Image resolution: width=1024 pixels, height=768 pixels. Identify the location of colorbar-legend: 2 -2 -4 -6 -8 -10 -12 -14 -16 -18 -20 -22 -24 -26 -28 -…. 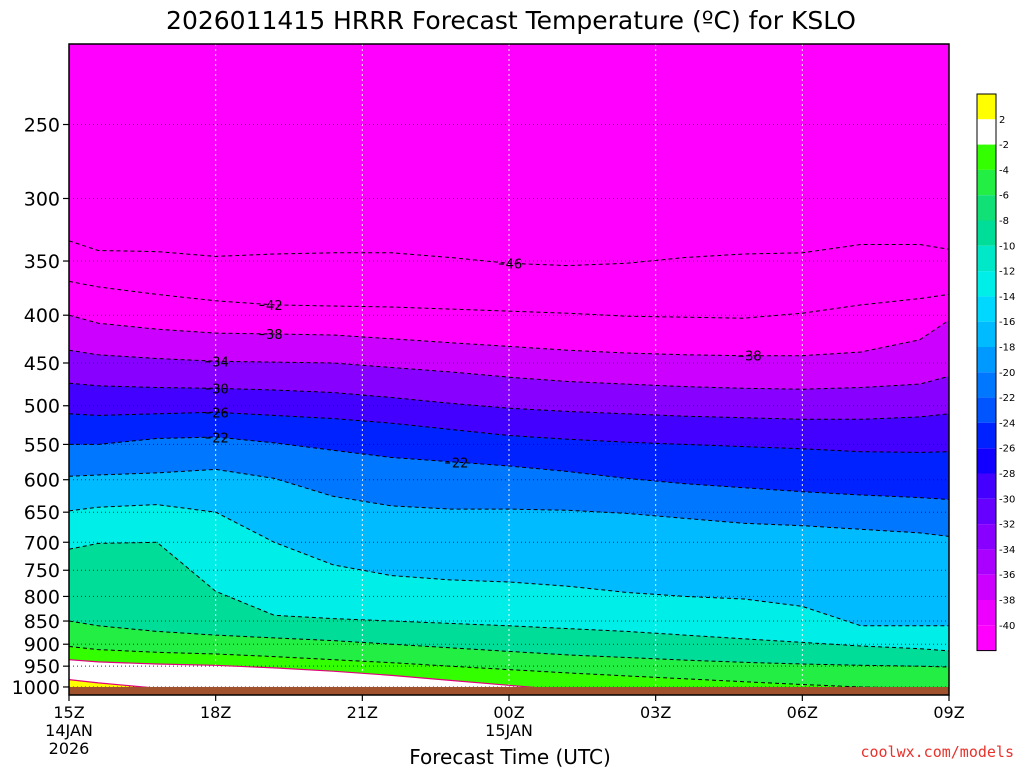
(995, 372).